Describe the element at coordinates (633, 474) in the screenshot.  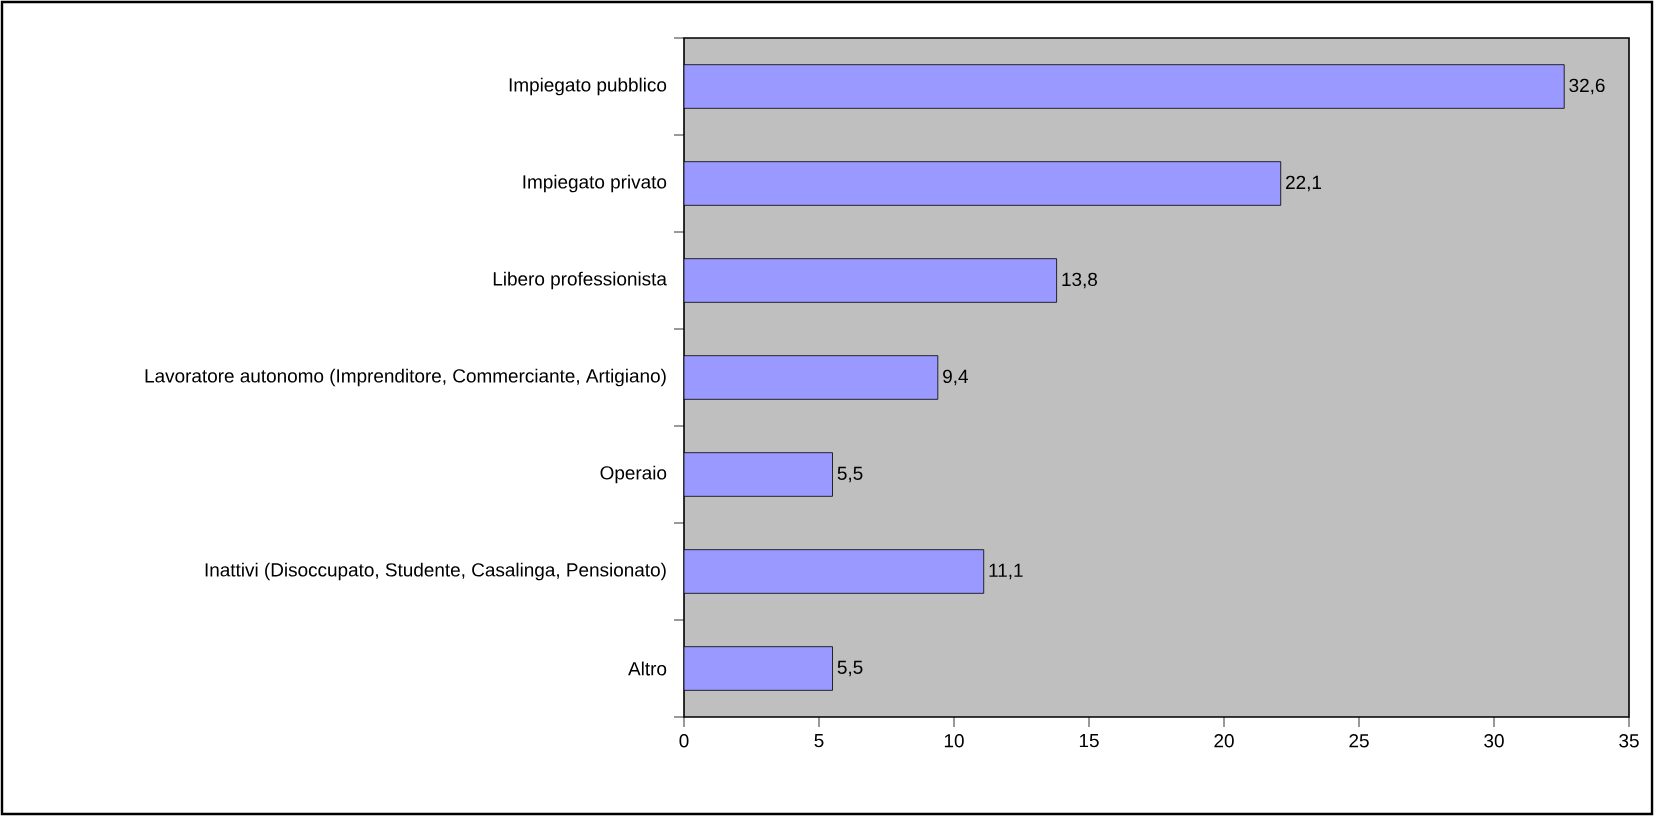
I see `y-tick-label: Operaio` at that location.